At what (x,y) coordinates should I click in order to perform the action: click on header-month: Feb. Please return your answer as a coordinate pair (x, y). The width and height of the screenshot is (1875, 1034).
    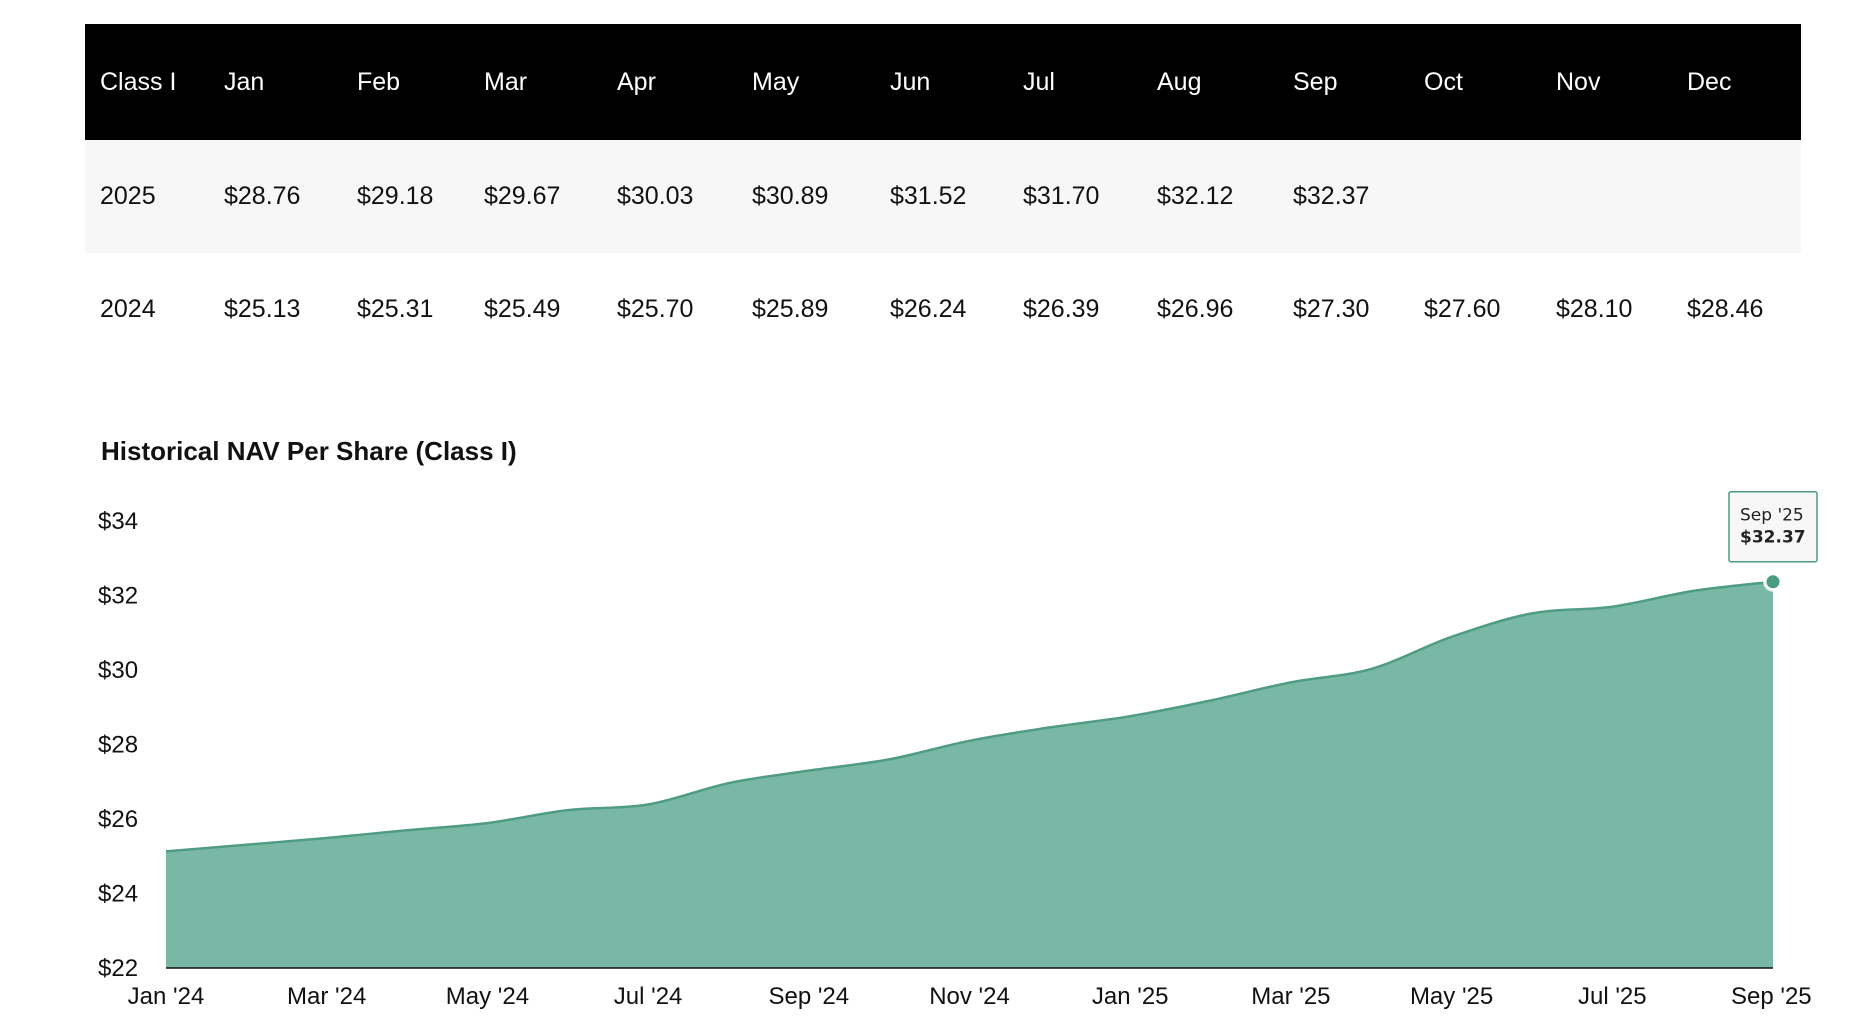
    Looking at the image, I should click on (379, 81).